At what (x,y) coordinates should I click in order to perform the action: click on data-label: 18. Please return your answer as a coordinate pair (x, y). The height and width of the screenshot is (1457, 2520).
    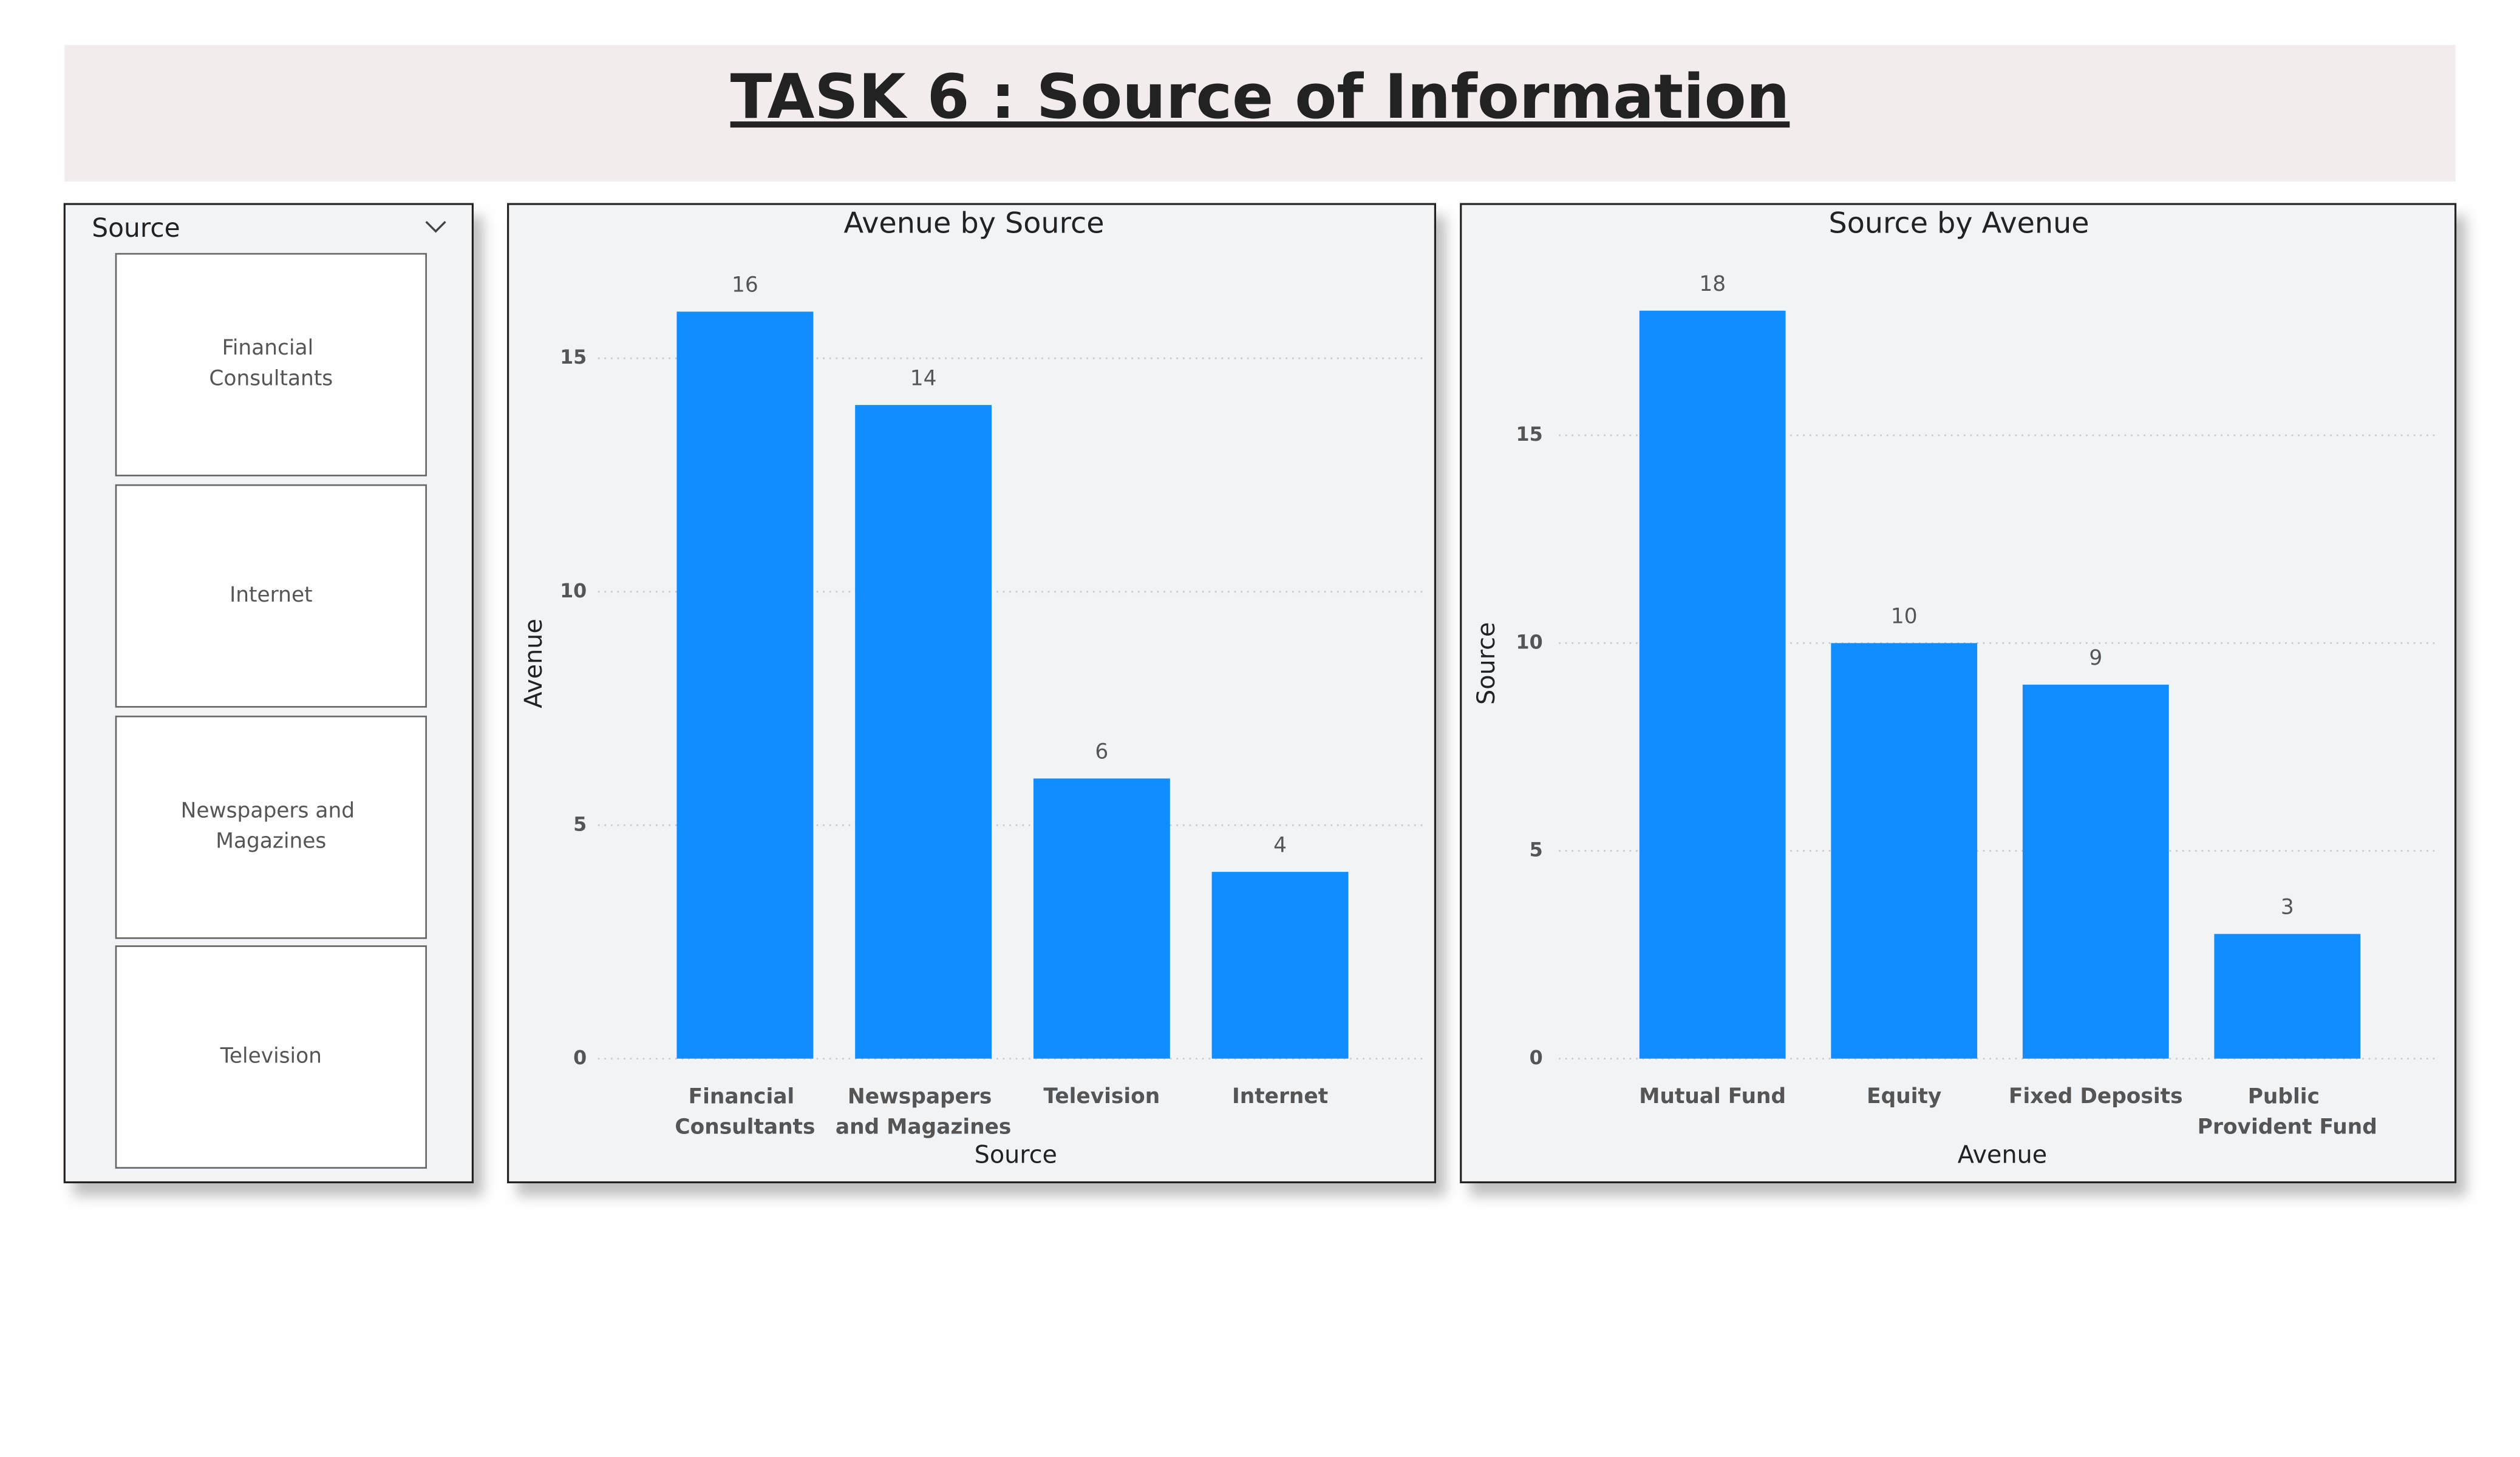
    Looking at the image, I should click on (1712, 284).